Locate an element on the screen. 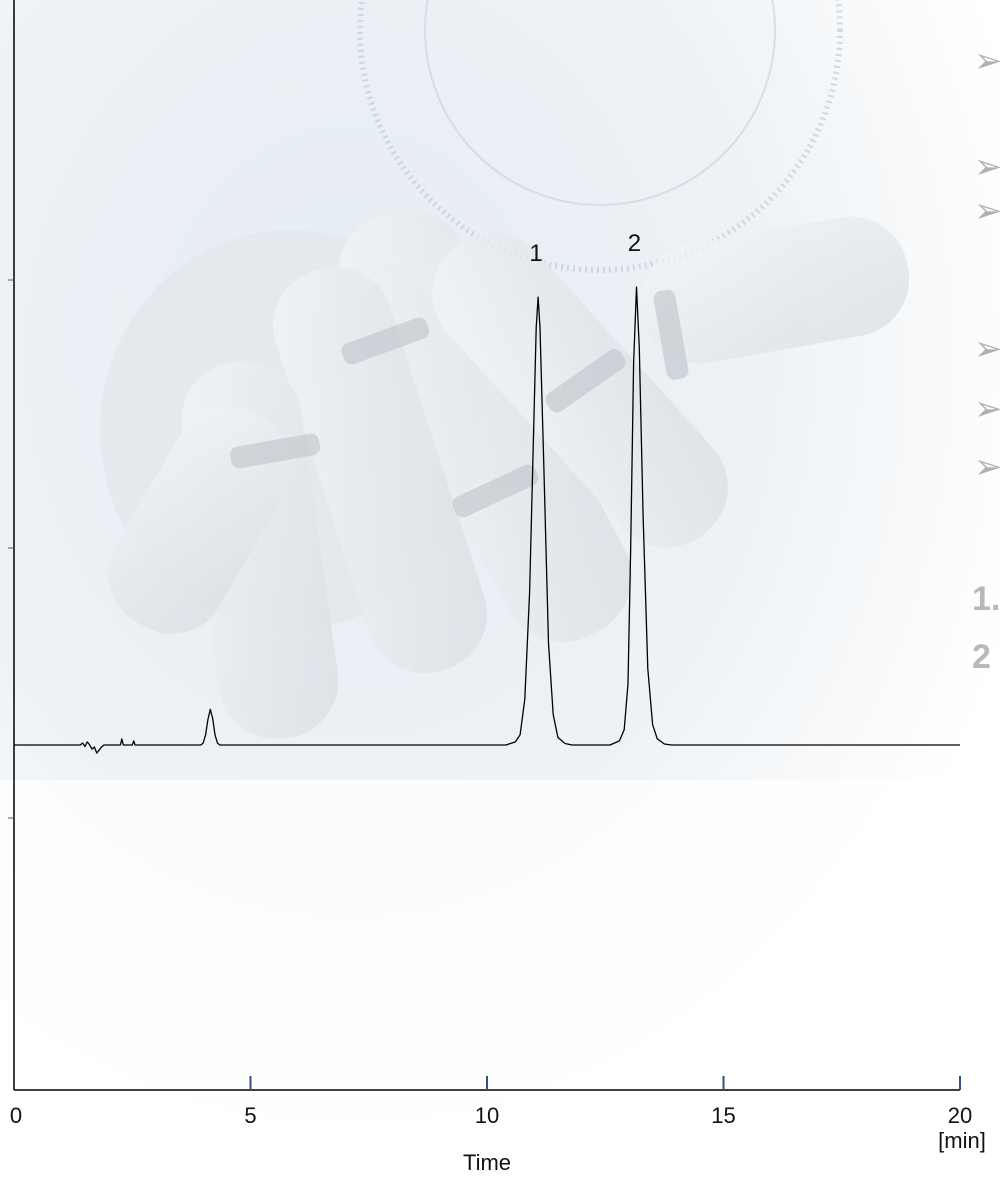 The image size is (1000, 1184). x-tick-label: 0 is located at coordinates (16, 1115).